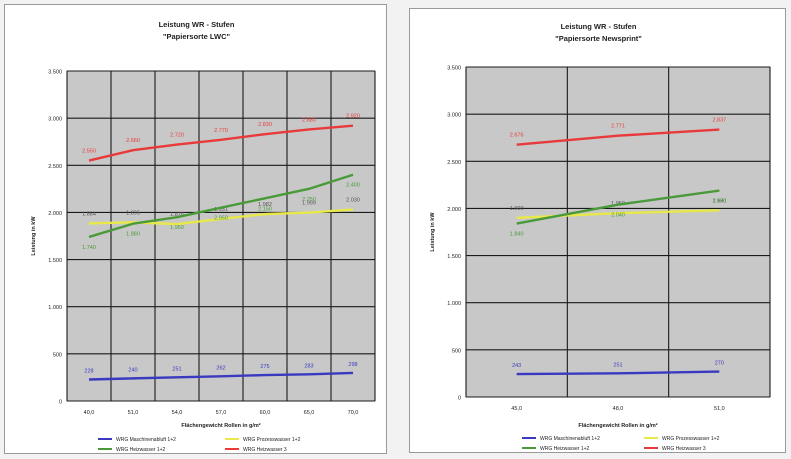  I want to click on data-label-s2: 2.150, so click(265, 209).